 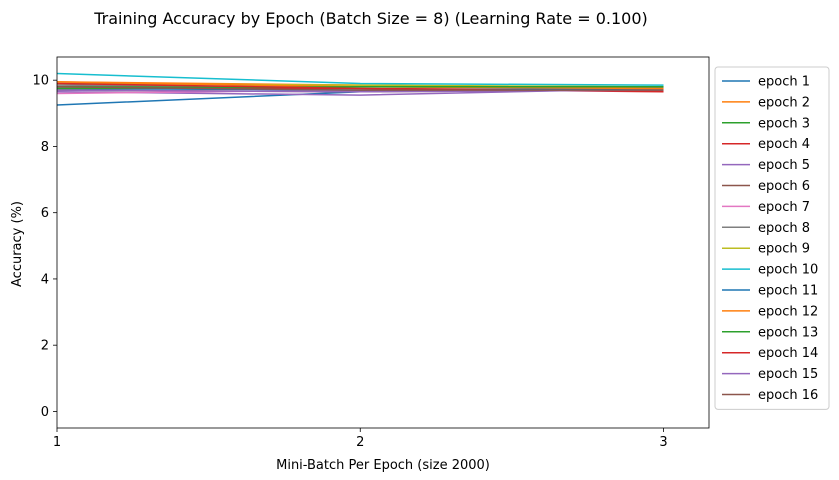 I want to click on legend-label: epoch 2, so click(x=784, y=102).